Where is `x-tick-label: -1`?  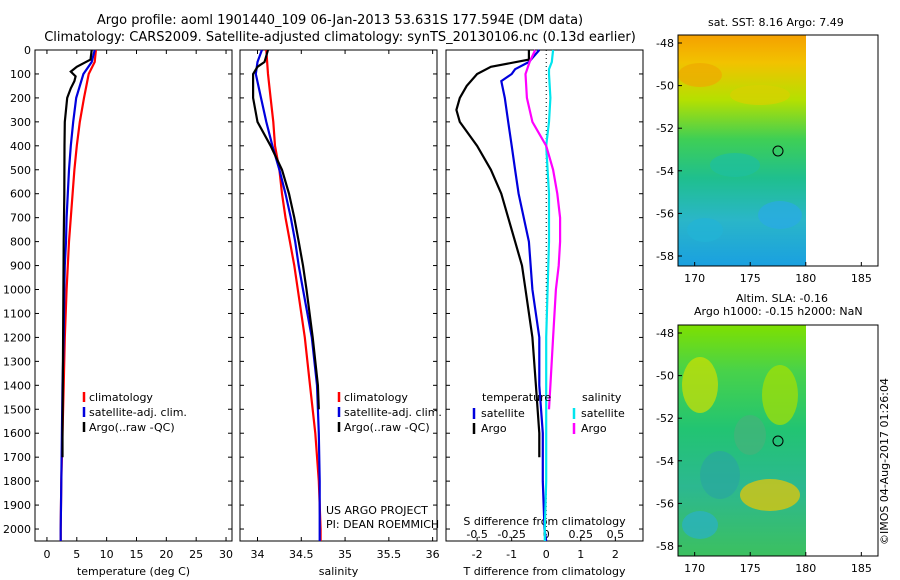
x-tick-label: -1 is located at coordinates (511, 554).